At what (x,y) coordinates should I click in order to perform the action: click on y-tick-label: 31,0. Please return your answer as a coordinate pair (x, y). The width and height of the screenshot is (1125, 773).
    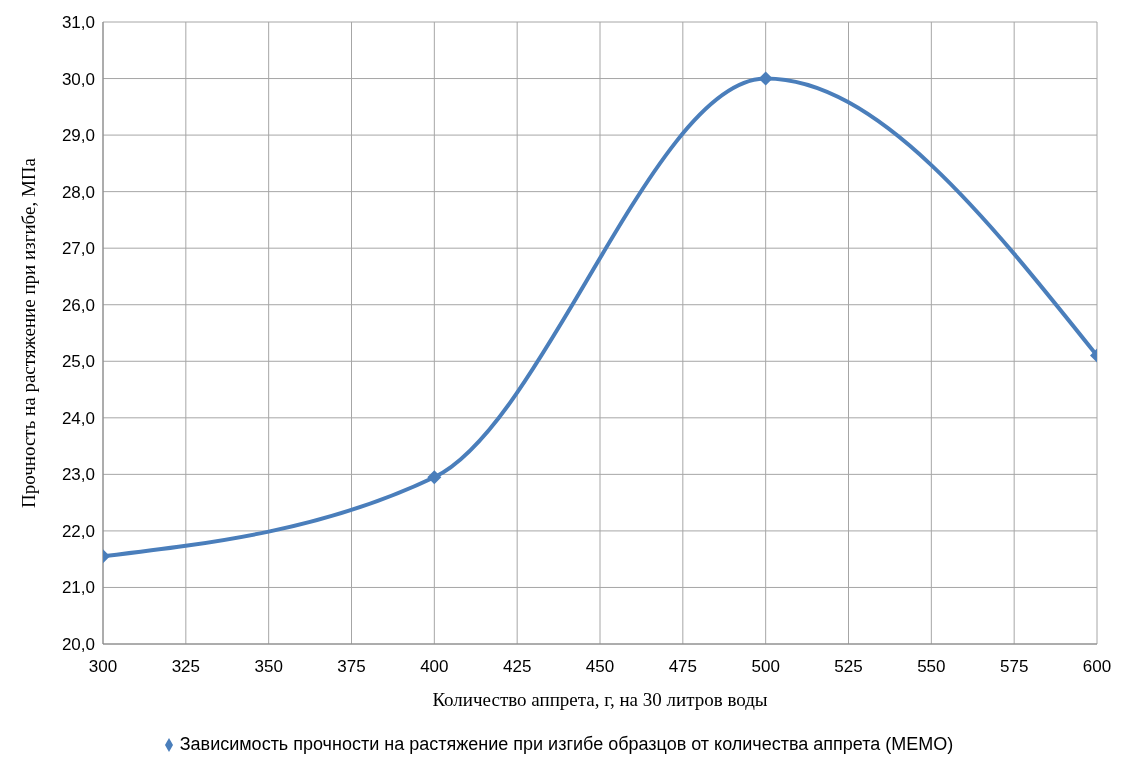
    Looking at the image, I should click on (78, 23).